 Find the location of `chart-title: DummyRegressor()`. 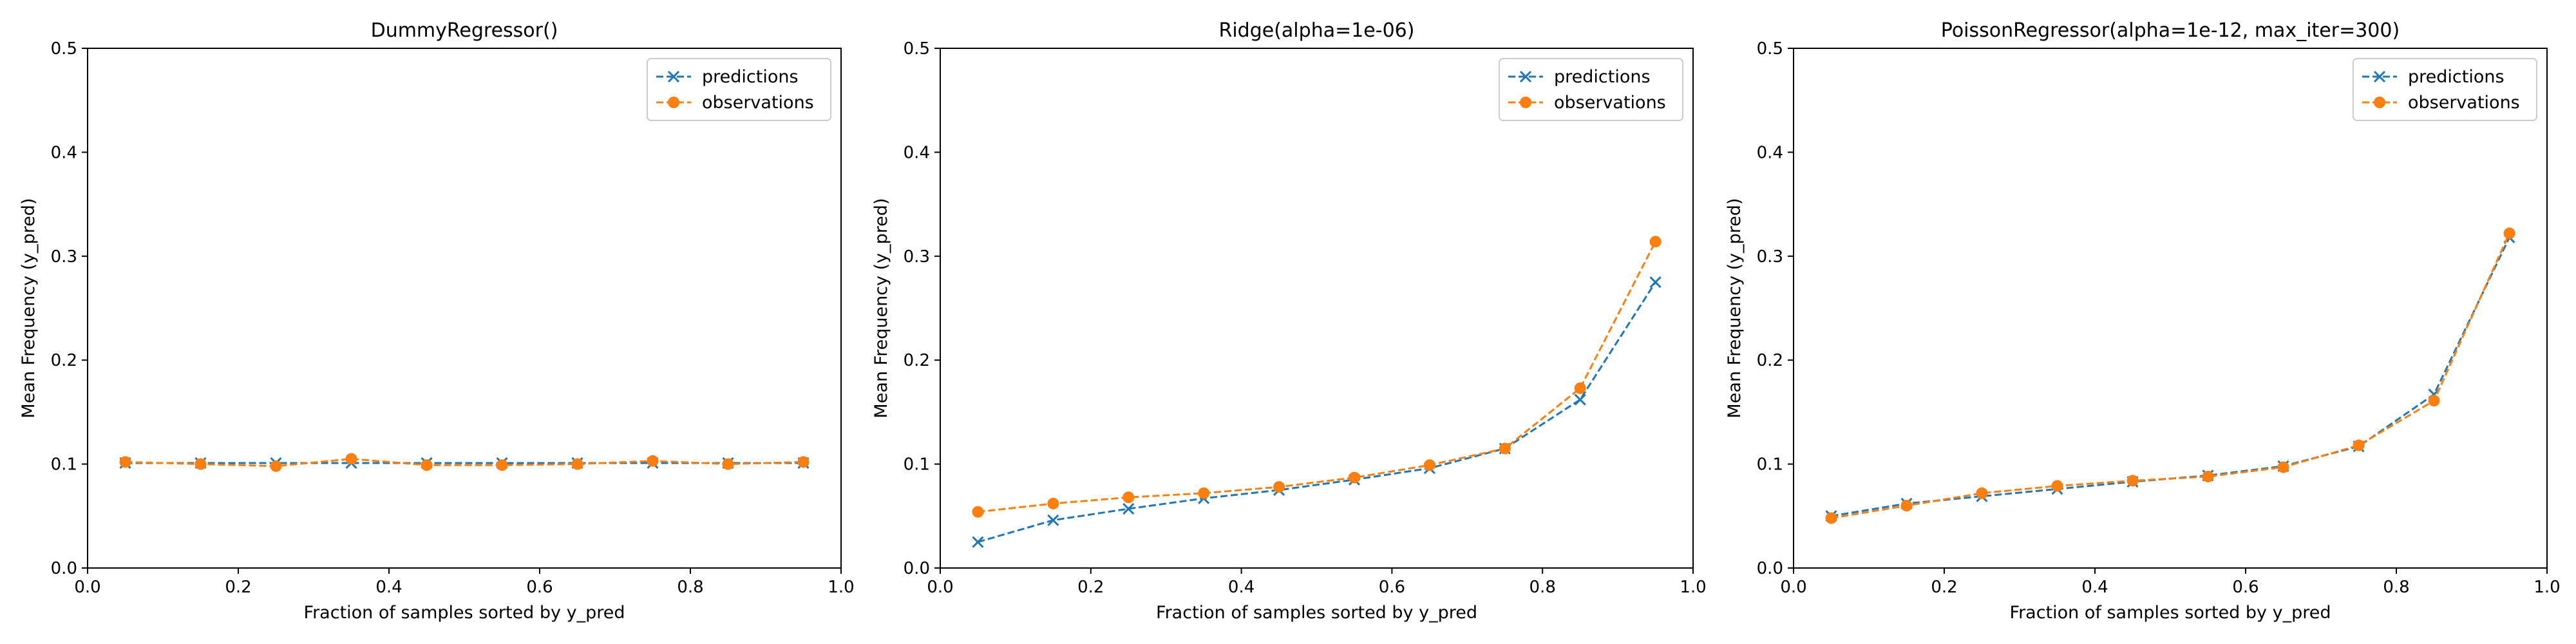

chart-title: DummyRegressor() is located at coordinates (464, 30).